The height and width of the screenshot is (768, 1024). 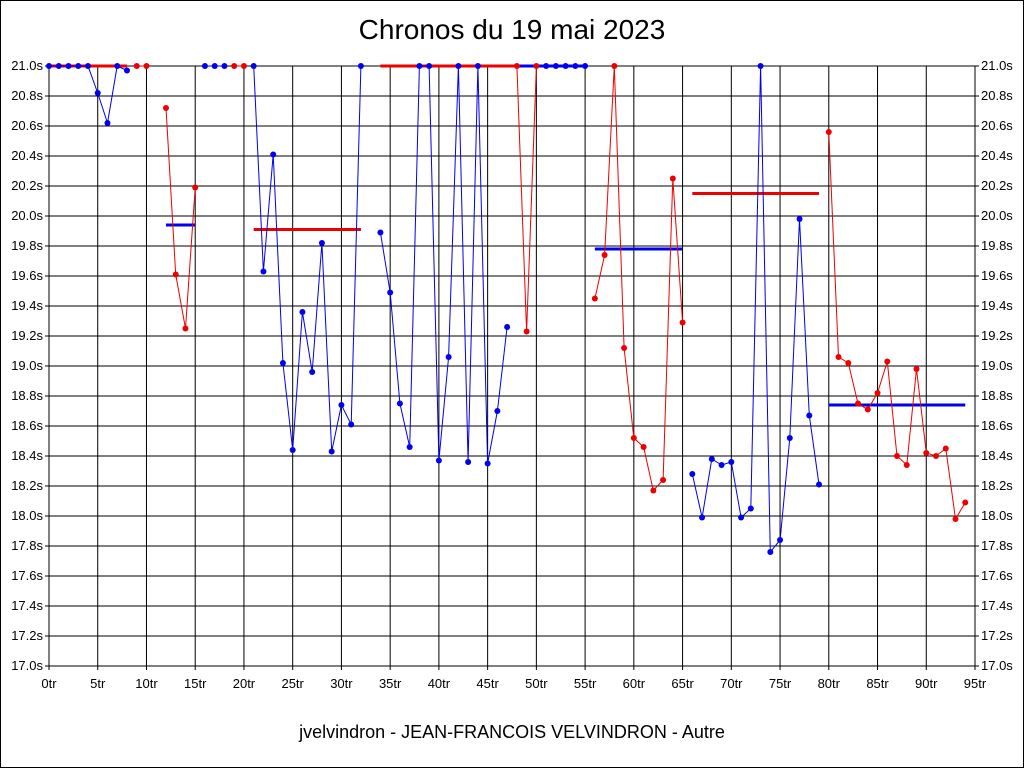 What do you see at coordinates (27, 365) in the screenshot?
I see `y-tick-label: 19.0s` at bounding box center [27, 365].